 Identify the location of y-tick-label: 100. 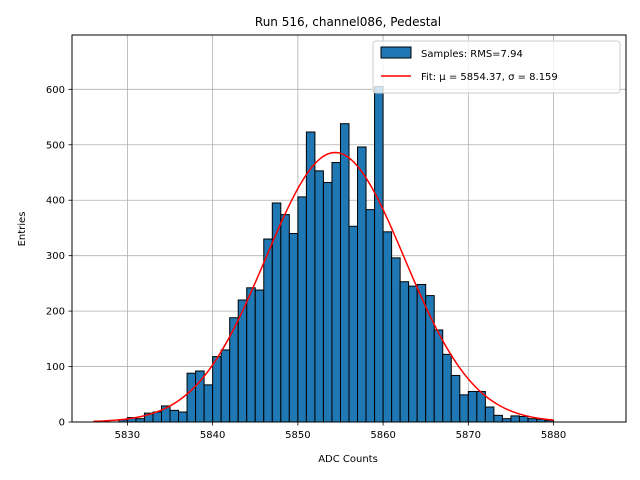
(55, 367).